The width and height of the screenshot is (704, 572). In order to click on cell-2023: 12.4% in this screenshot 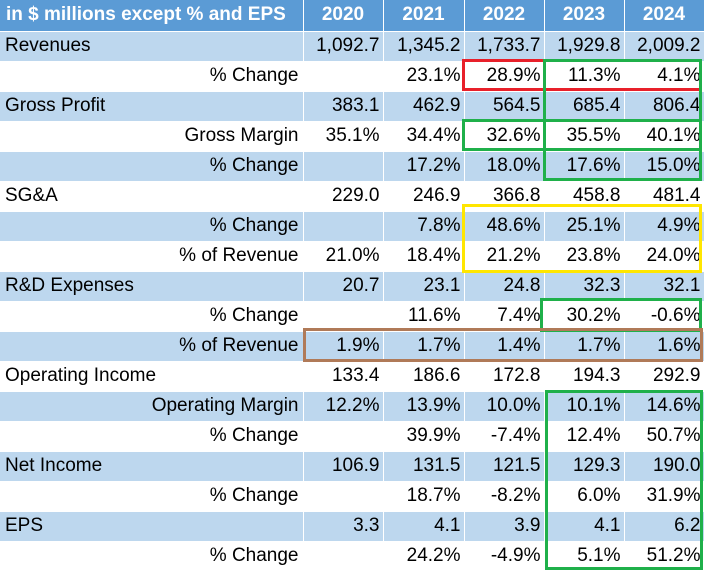, I will do `click(584, 436)`.